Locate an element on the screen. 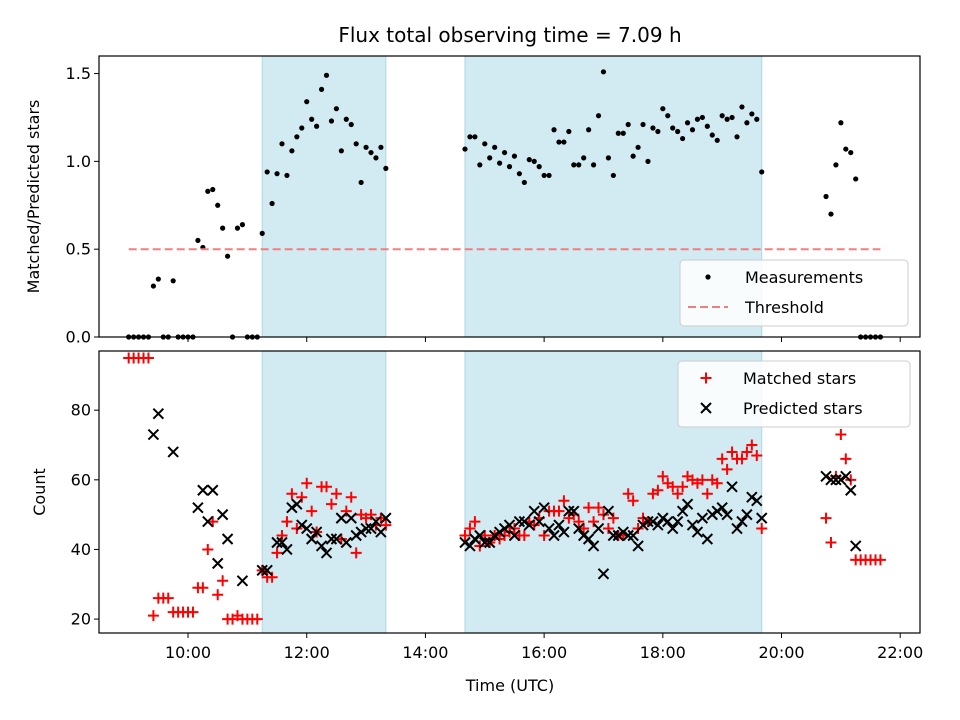  x-tick-label: 16:00 is located at coordinates (544, 652).